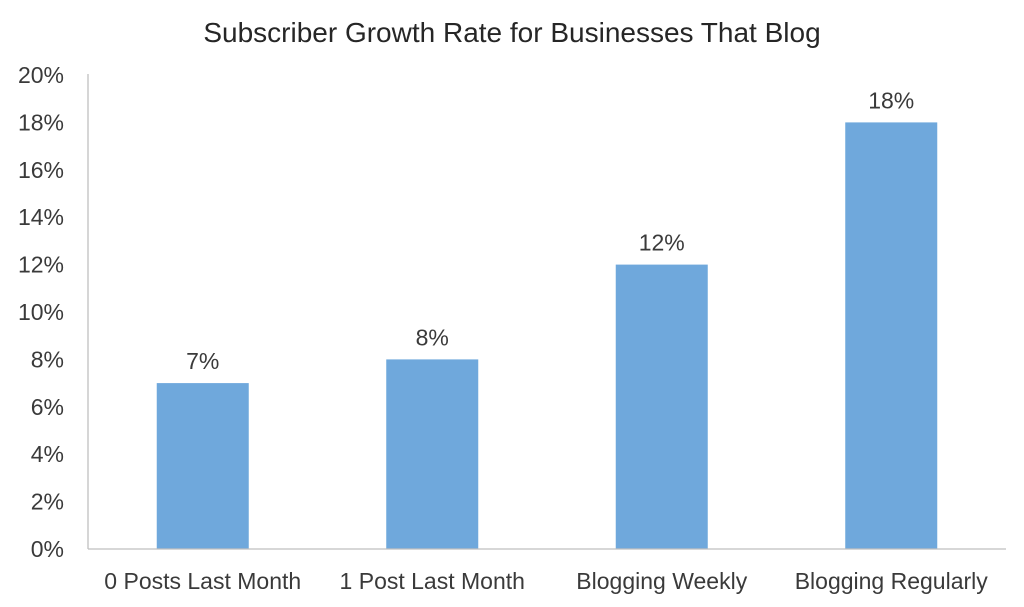  I want to click on y-tick-label: 0%, so click(47, 549).